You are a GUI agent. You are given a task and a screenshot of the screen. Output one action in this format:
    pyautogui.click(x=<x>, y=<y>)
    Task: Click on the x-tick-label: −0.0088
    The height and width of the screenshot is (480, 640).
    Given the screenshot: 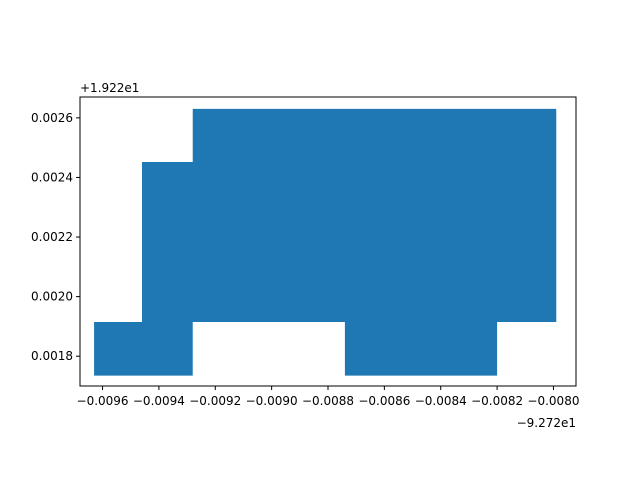 What is the action you would take?
    pyautogui.click(x=328, y=401)
    